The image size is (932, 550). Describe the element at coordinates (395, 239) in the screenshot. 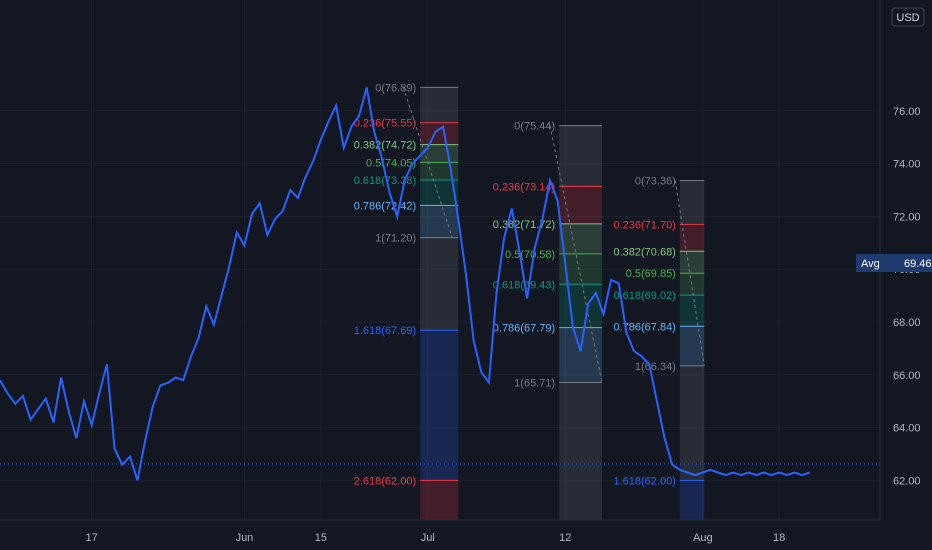

I see `fib-level-label: 1(71.20)` at that location.